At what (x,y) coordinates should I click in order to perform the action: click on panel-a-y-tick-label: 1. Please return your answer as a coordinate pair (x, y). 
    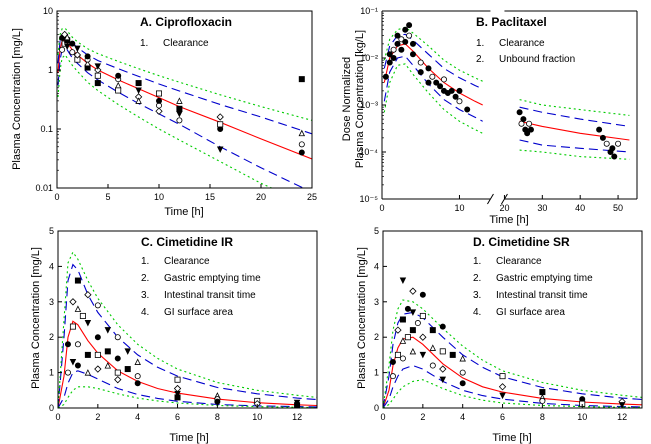
    Looking at the image, I should click on (50, 70).